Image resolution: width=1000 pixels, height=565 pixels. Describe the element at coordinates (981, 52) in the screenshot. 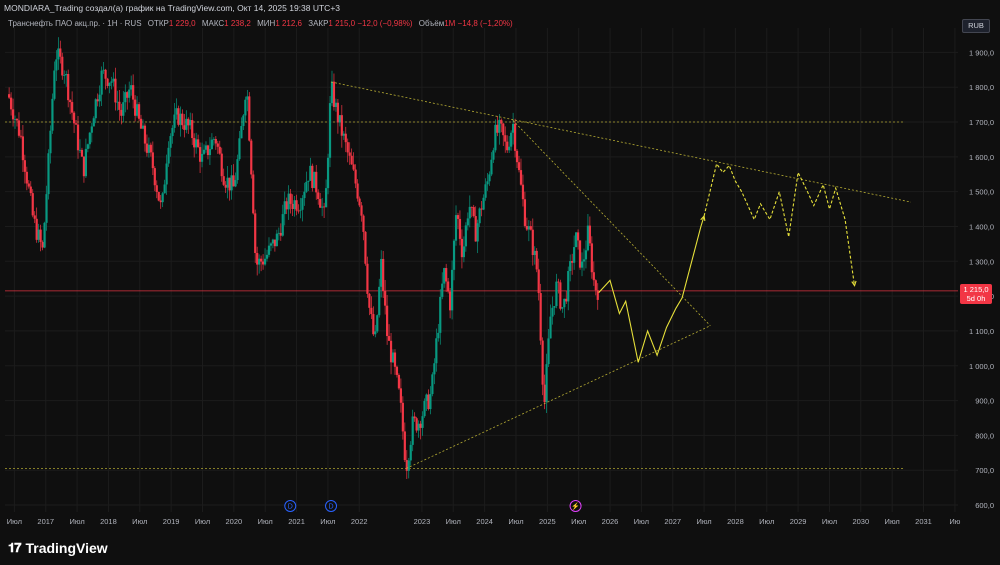

I see `y-tick-label: 1 900,0` at that location.